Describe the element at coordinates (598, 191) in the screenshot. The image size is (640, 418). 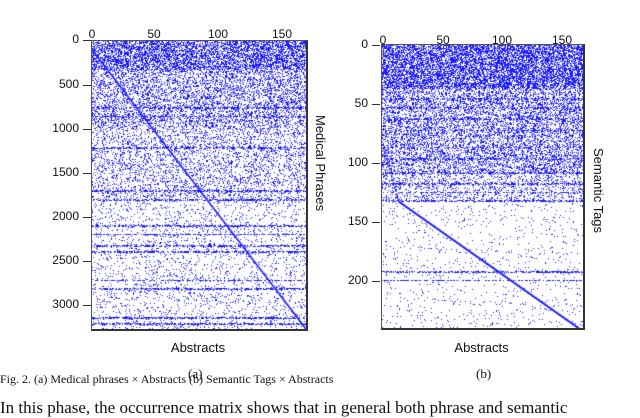
I see `y-axis-label: Semantic Tags` at that location.